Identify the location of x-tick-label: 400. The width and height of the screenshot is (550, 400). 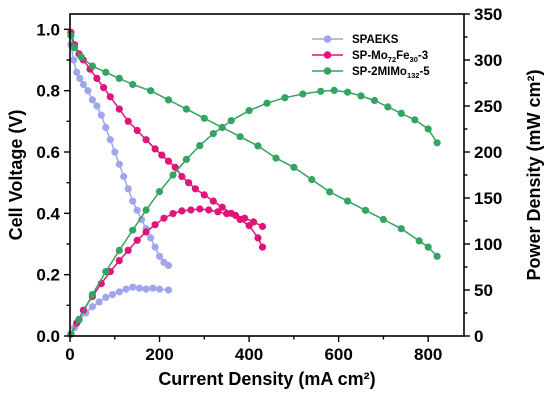
(249, 354).